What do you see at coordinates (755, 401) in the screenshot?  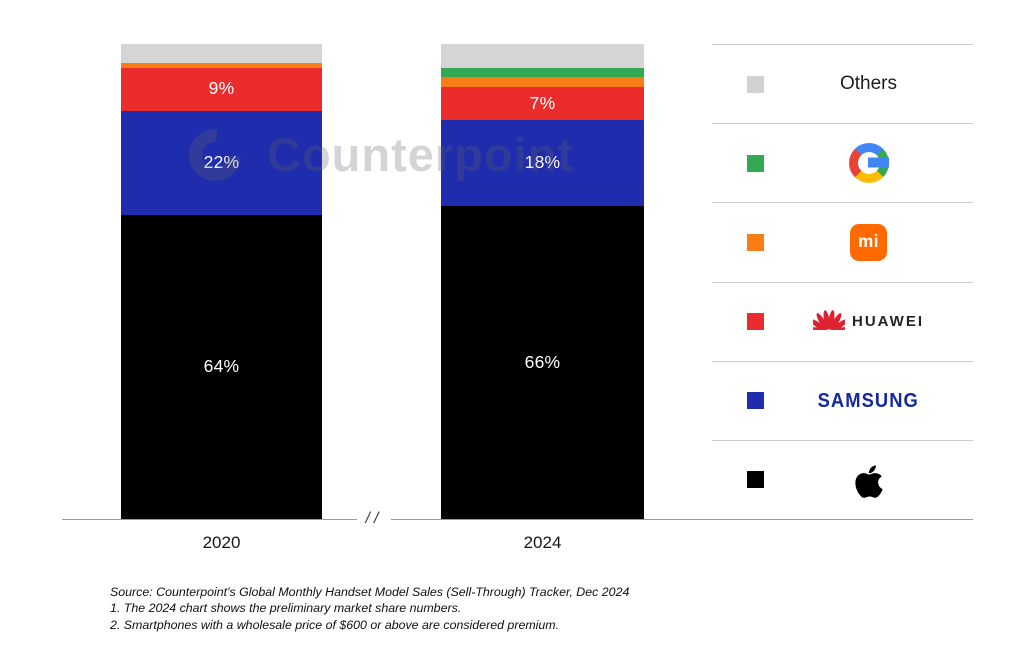 I see `samsung-swatch` at bounding box center [755, 401].